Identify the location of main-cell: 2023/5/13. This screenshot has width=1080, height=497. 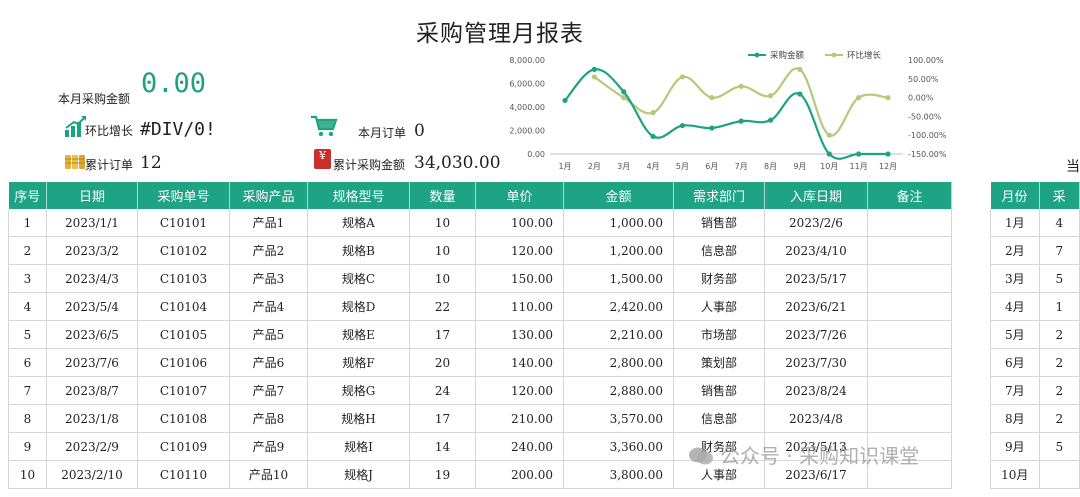
(816, 446).